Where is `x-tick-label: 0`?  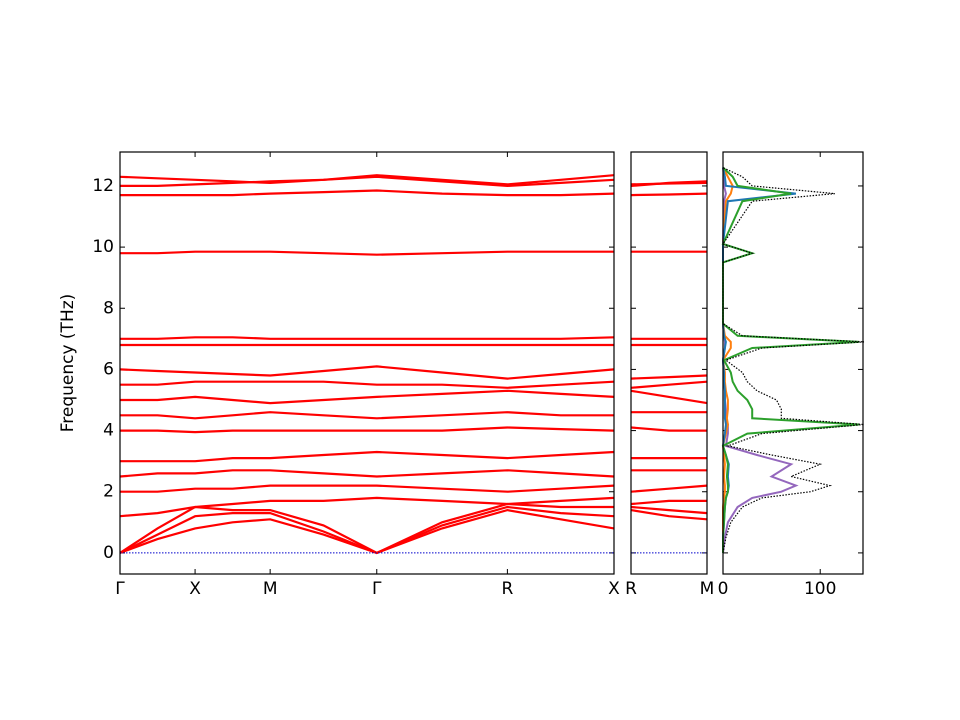
x-tick-label: 0 is located at coordinates (723, 589).